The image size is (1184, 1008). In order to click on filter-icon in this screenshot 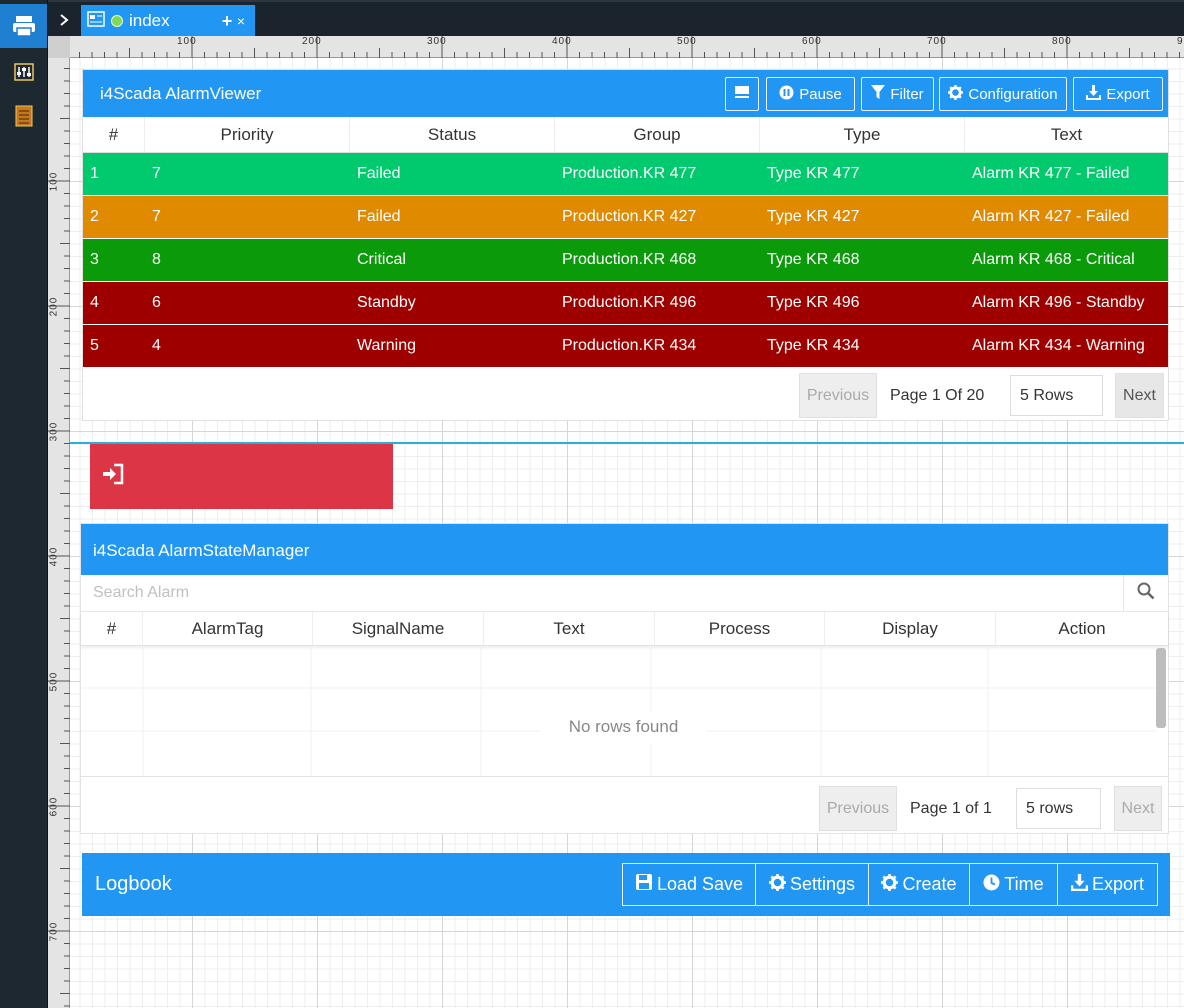, I will do `click(878, 94)`.